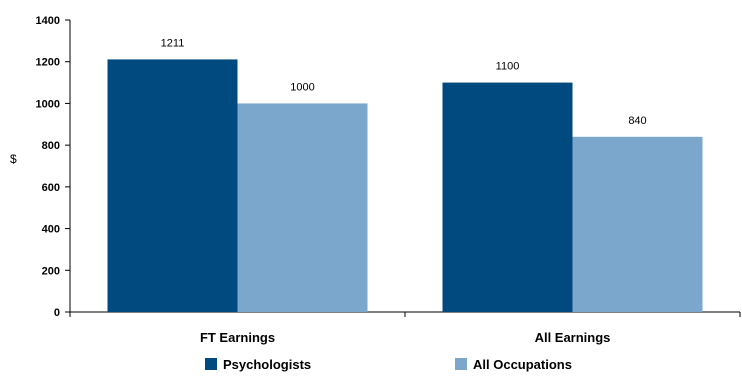  Describe the element at coordinates (48, 104) in the screenshot. I see `y-tick-label: 1000` at that location.